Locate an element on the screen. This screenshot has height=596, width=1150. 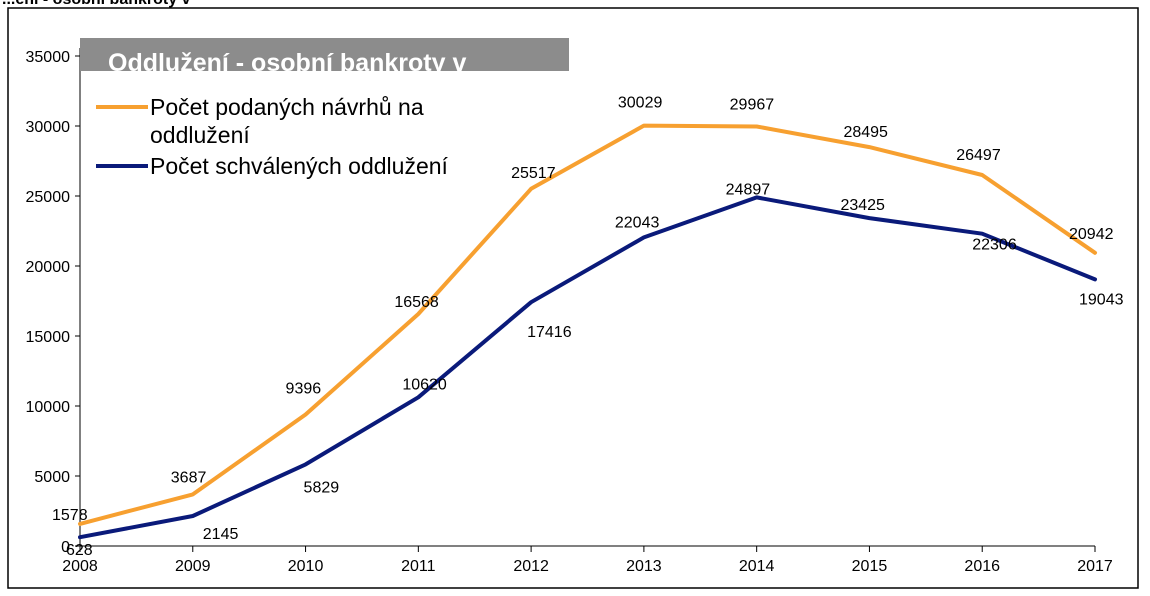
data-label: 10620 is located at coordinates (424, 384).